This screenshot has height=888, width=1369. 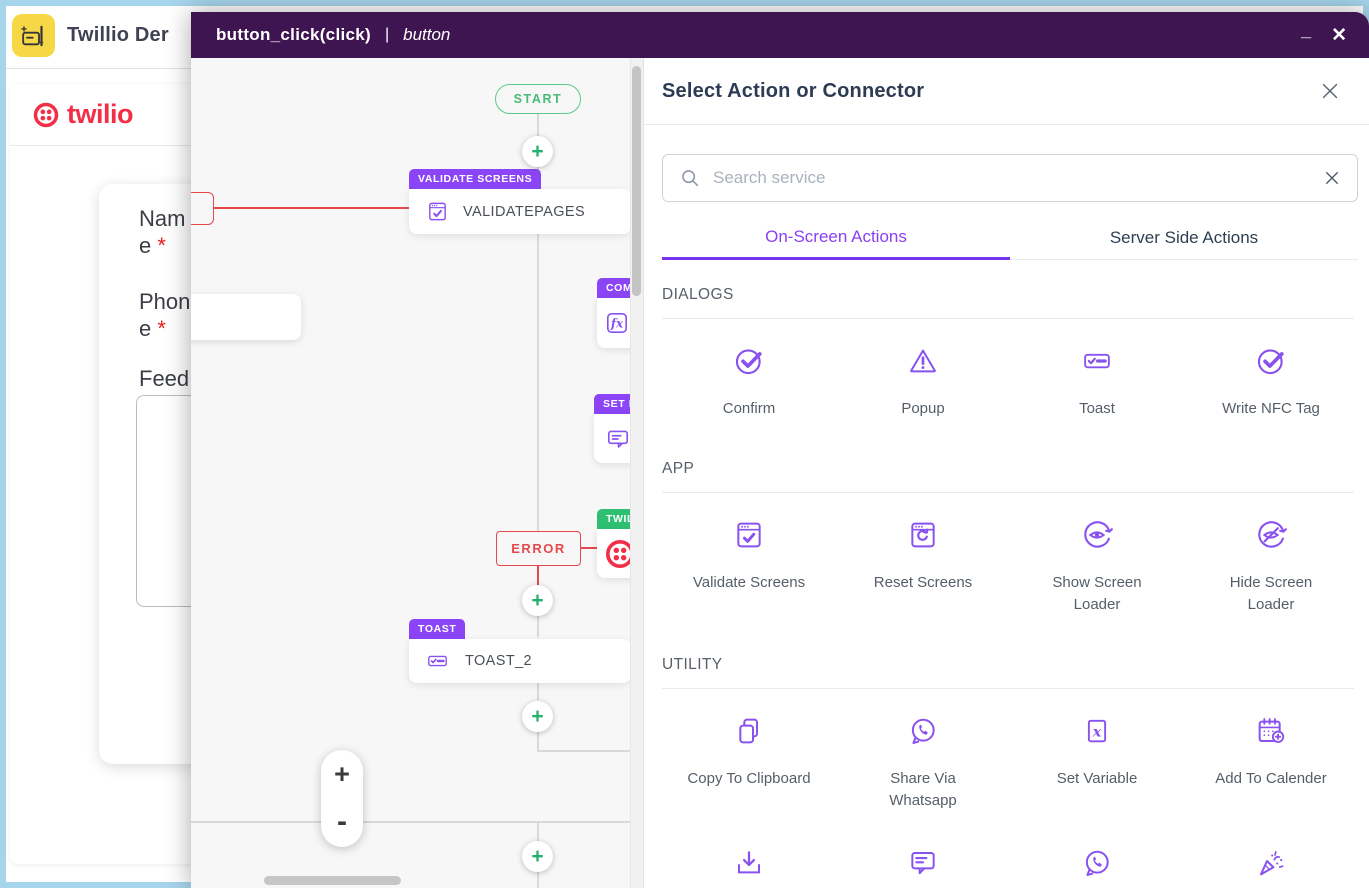 What do you see at coordinates (1271, 382) in the screenshot?
I see `action-item-write-nfc-tag: Write NFC Tag` at bounding box center [1271, 382].